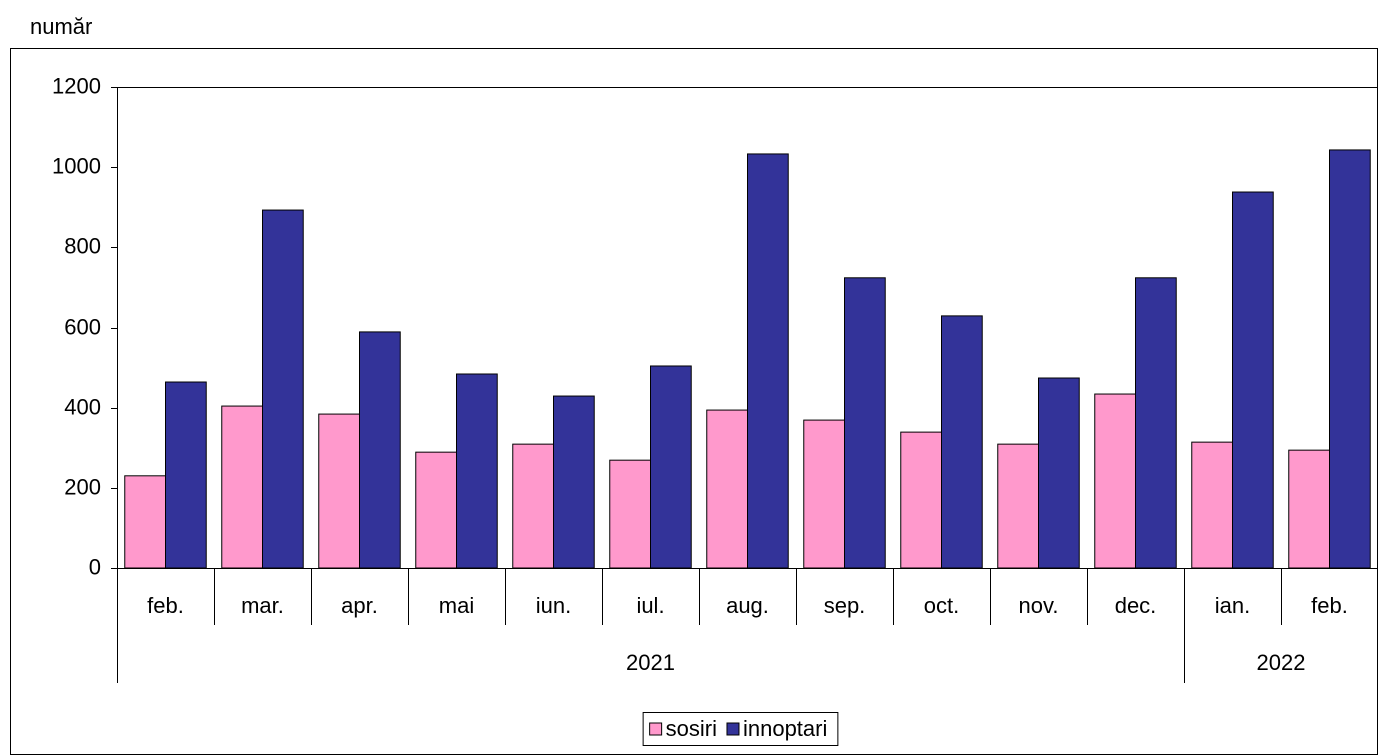 The image size is (1378, 756). I want to click on x-tick-label: dec., so click(1136, 605).